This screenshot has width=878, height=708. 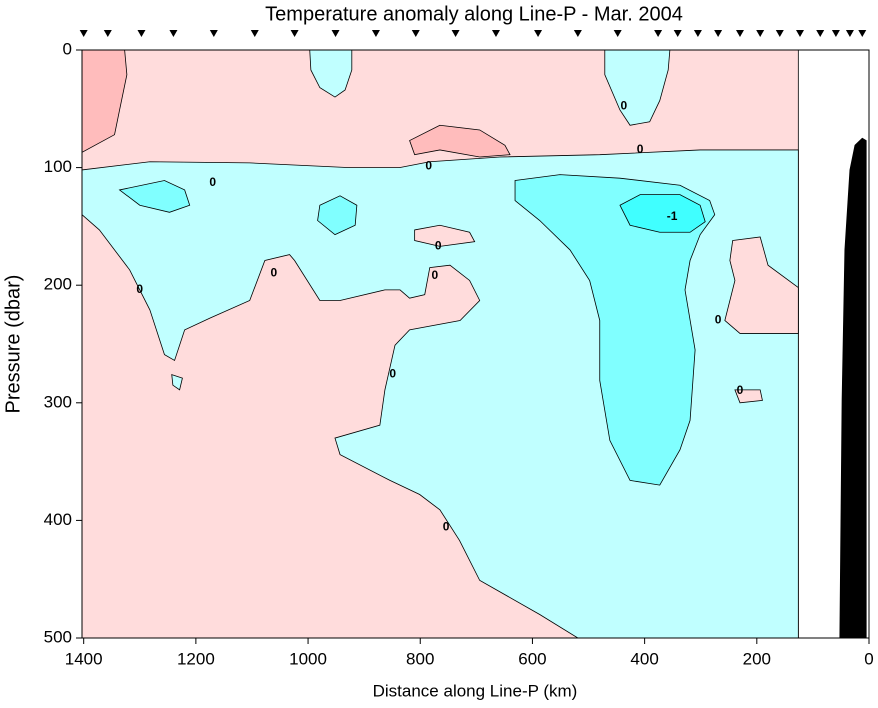 What do you see at coordinates (58, 284) in the screenshot?
I see `y-tick-label: 200` at bounding box center [58, 284].